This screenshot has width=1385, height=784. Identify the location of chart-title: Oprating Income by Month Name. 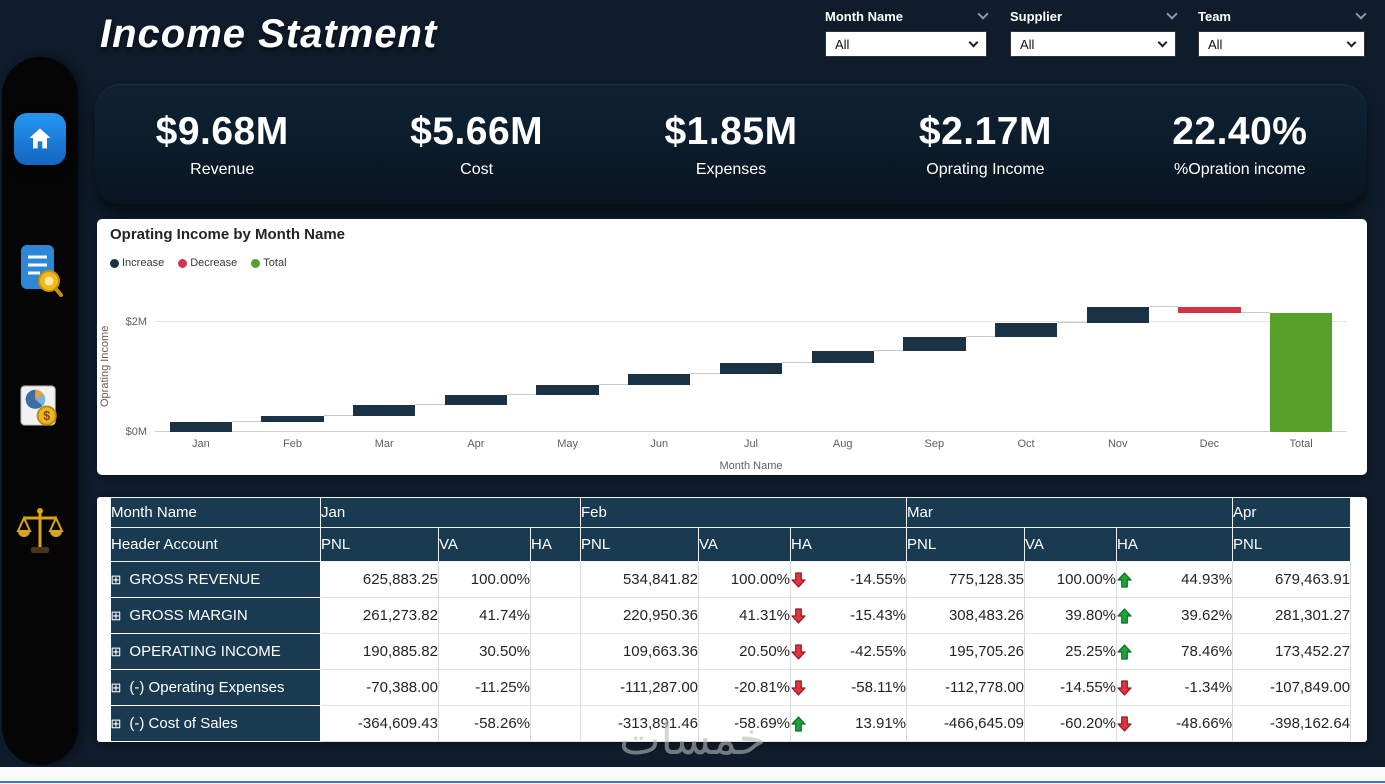
(228, 234).